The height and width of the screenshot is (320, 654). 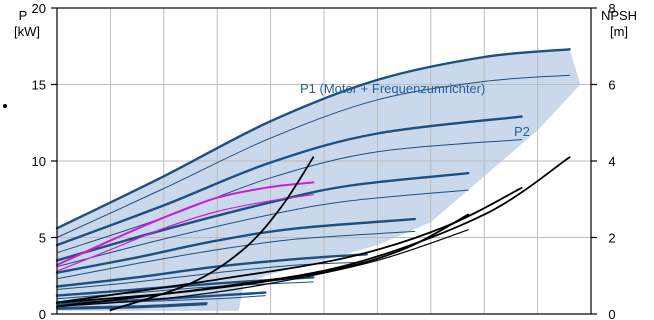 What do you see at coordinates (5, 106) in the screenshot?
I see `bullet-marker-icon` at bounding box center [5, 106].